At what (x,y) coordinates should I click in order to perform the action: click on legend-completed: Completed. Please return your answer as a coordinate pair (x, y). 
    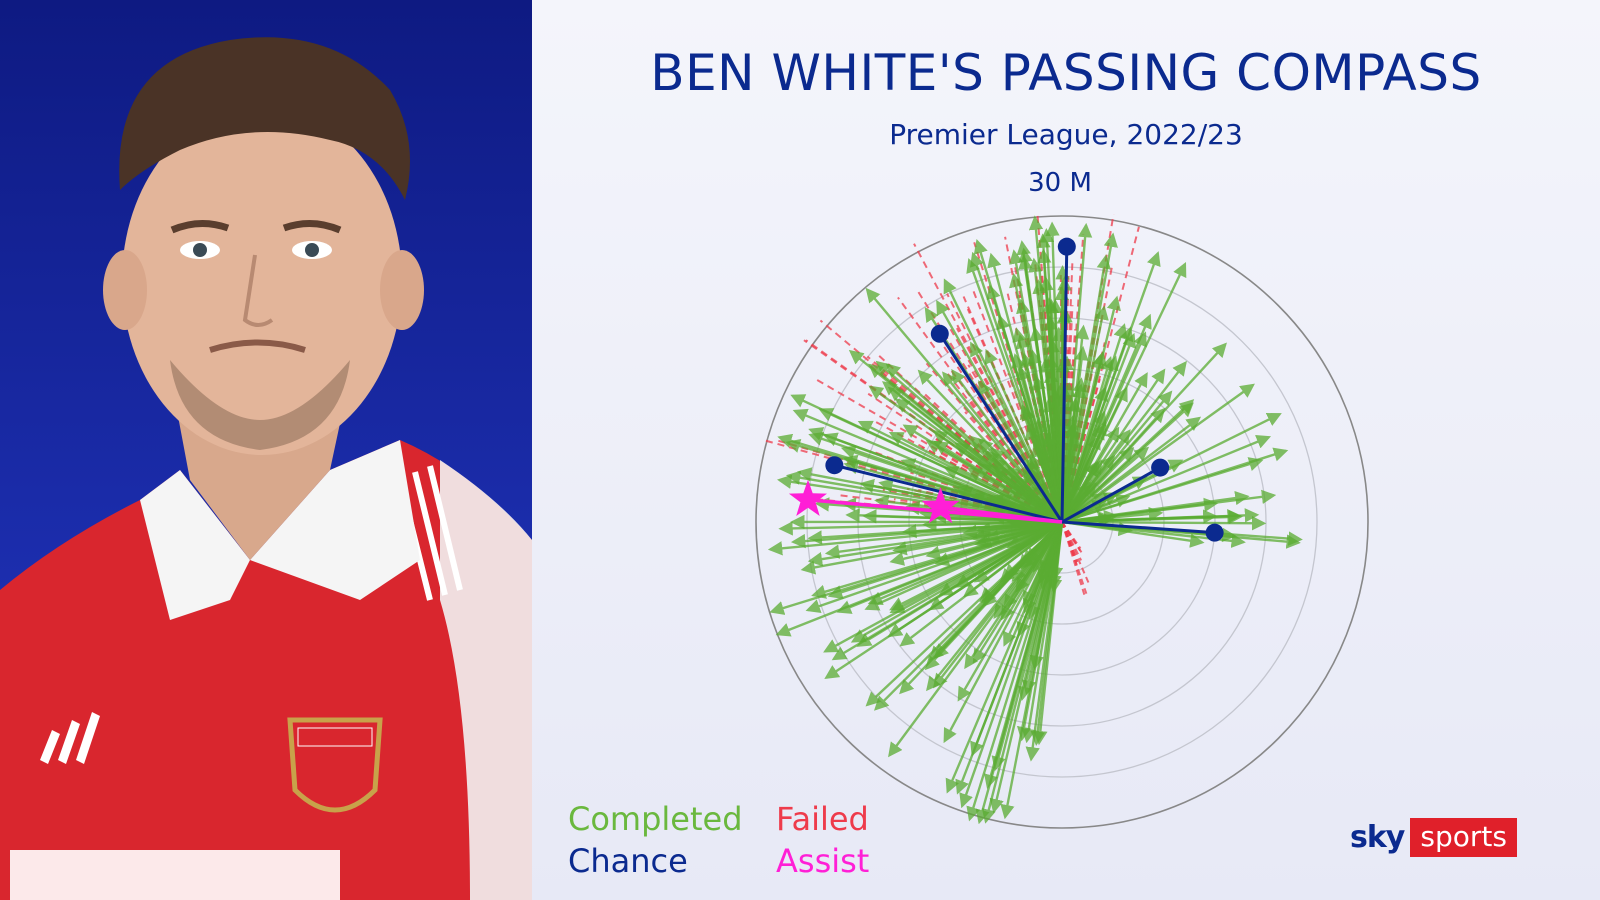
    Looking at the image, I should click on (655, 819).